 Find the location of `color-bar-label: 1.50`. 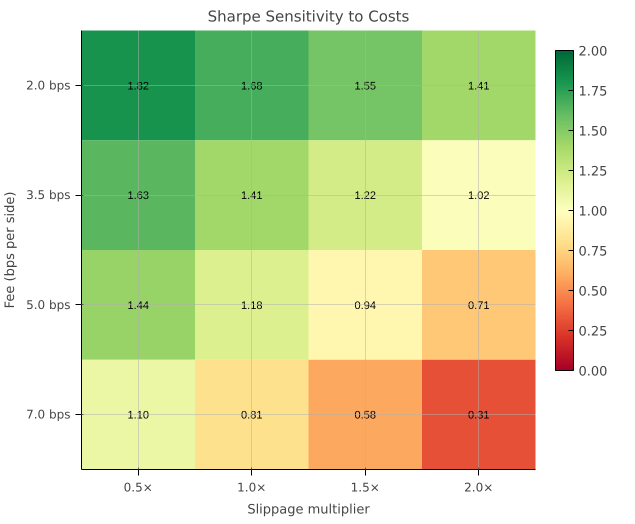

color-bar-label: 1.50 is located at coordinates (593, 132).